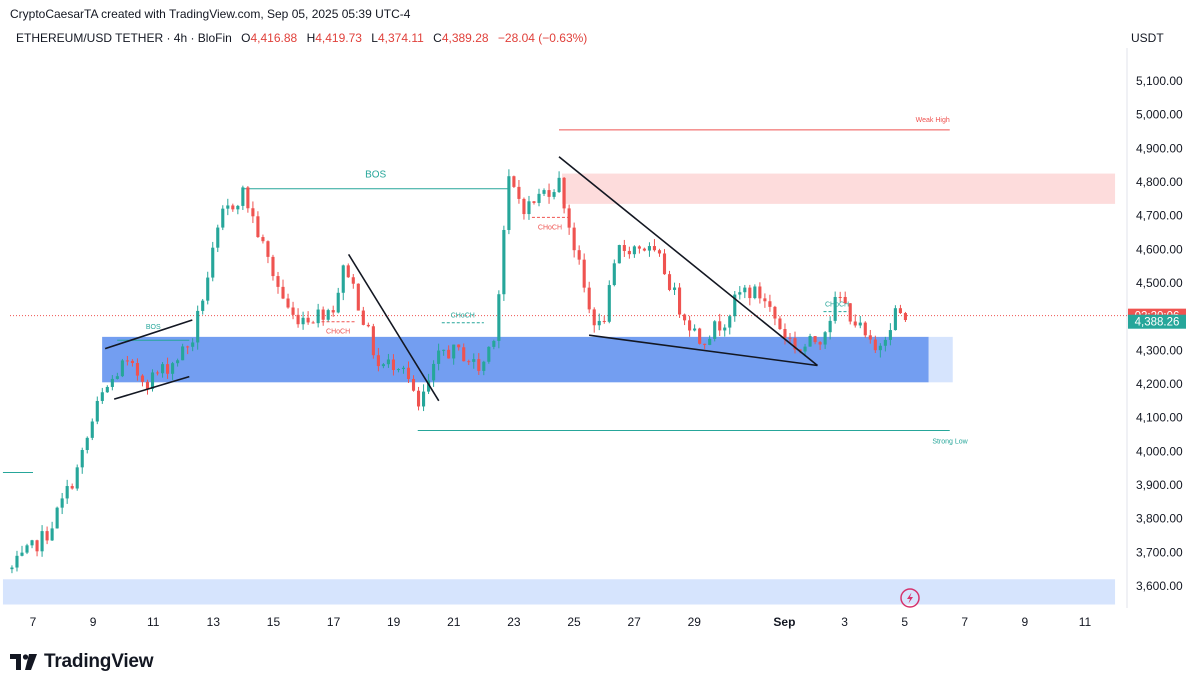  I want to click on time-axis: 7 9 11 13 15 17 19 21 23 25 27 29 Sep 3 5 7 9 11, so click(561, 622).